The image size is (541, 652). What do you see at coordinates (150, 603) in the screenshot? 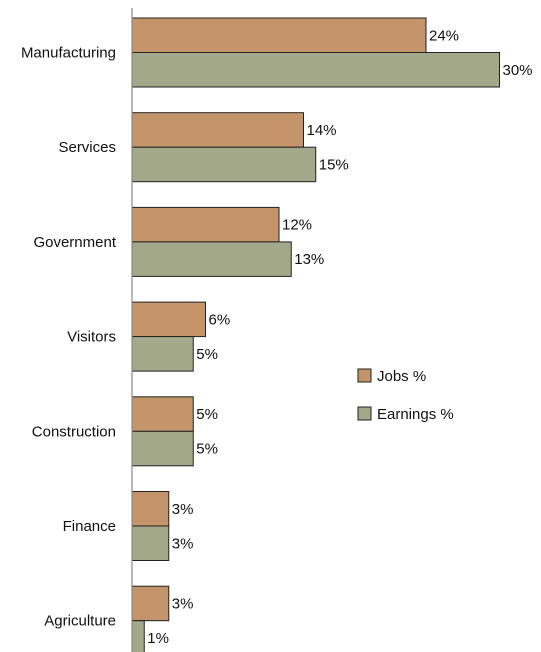
I see `bar-jobs-agriculture` at bounding box center [150, 603].